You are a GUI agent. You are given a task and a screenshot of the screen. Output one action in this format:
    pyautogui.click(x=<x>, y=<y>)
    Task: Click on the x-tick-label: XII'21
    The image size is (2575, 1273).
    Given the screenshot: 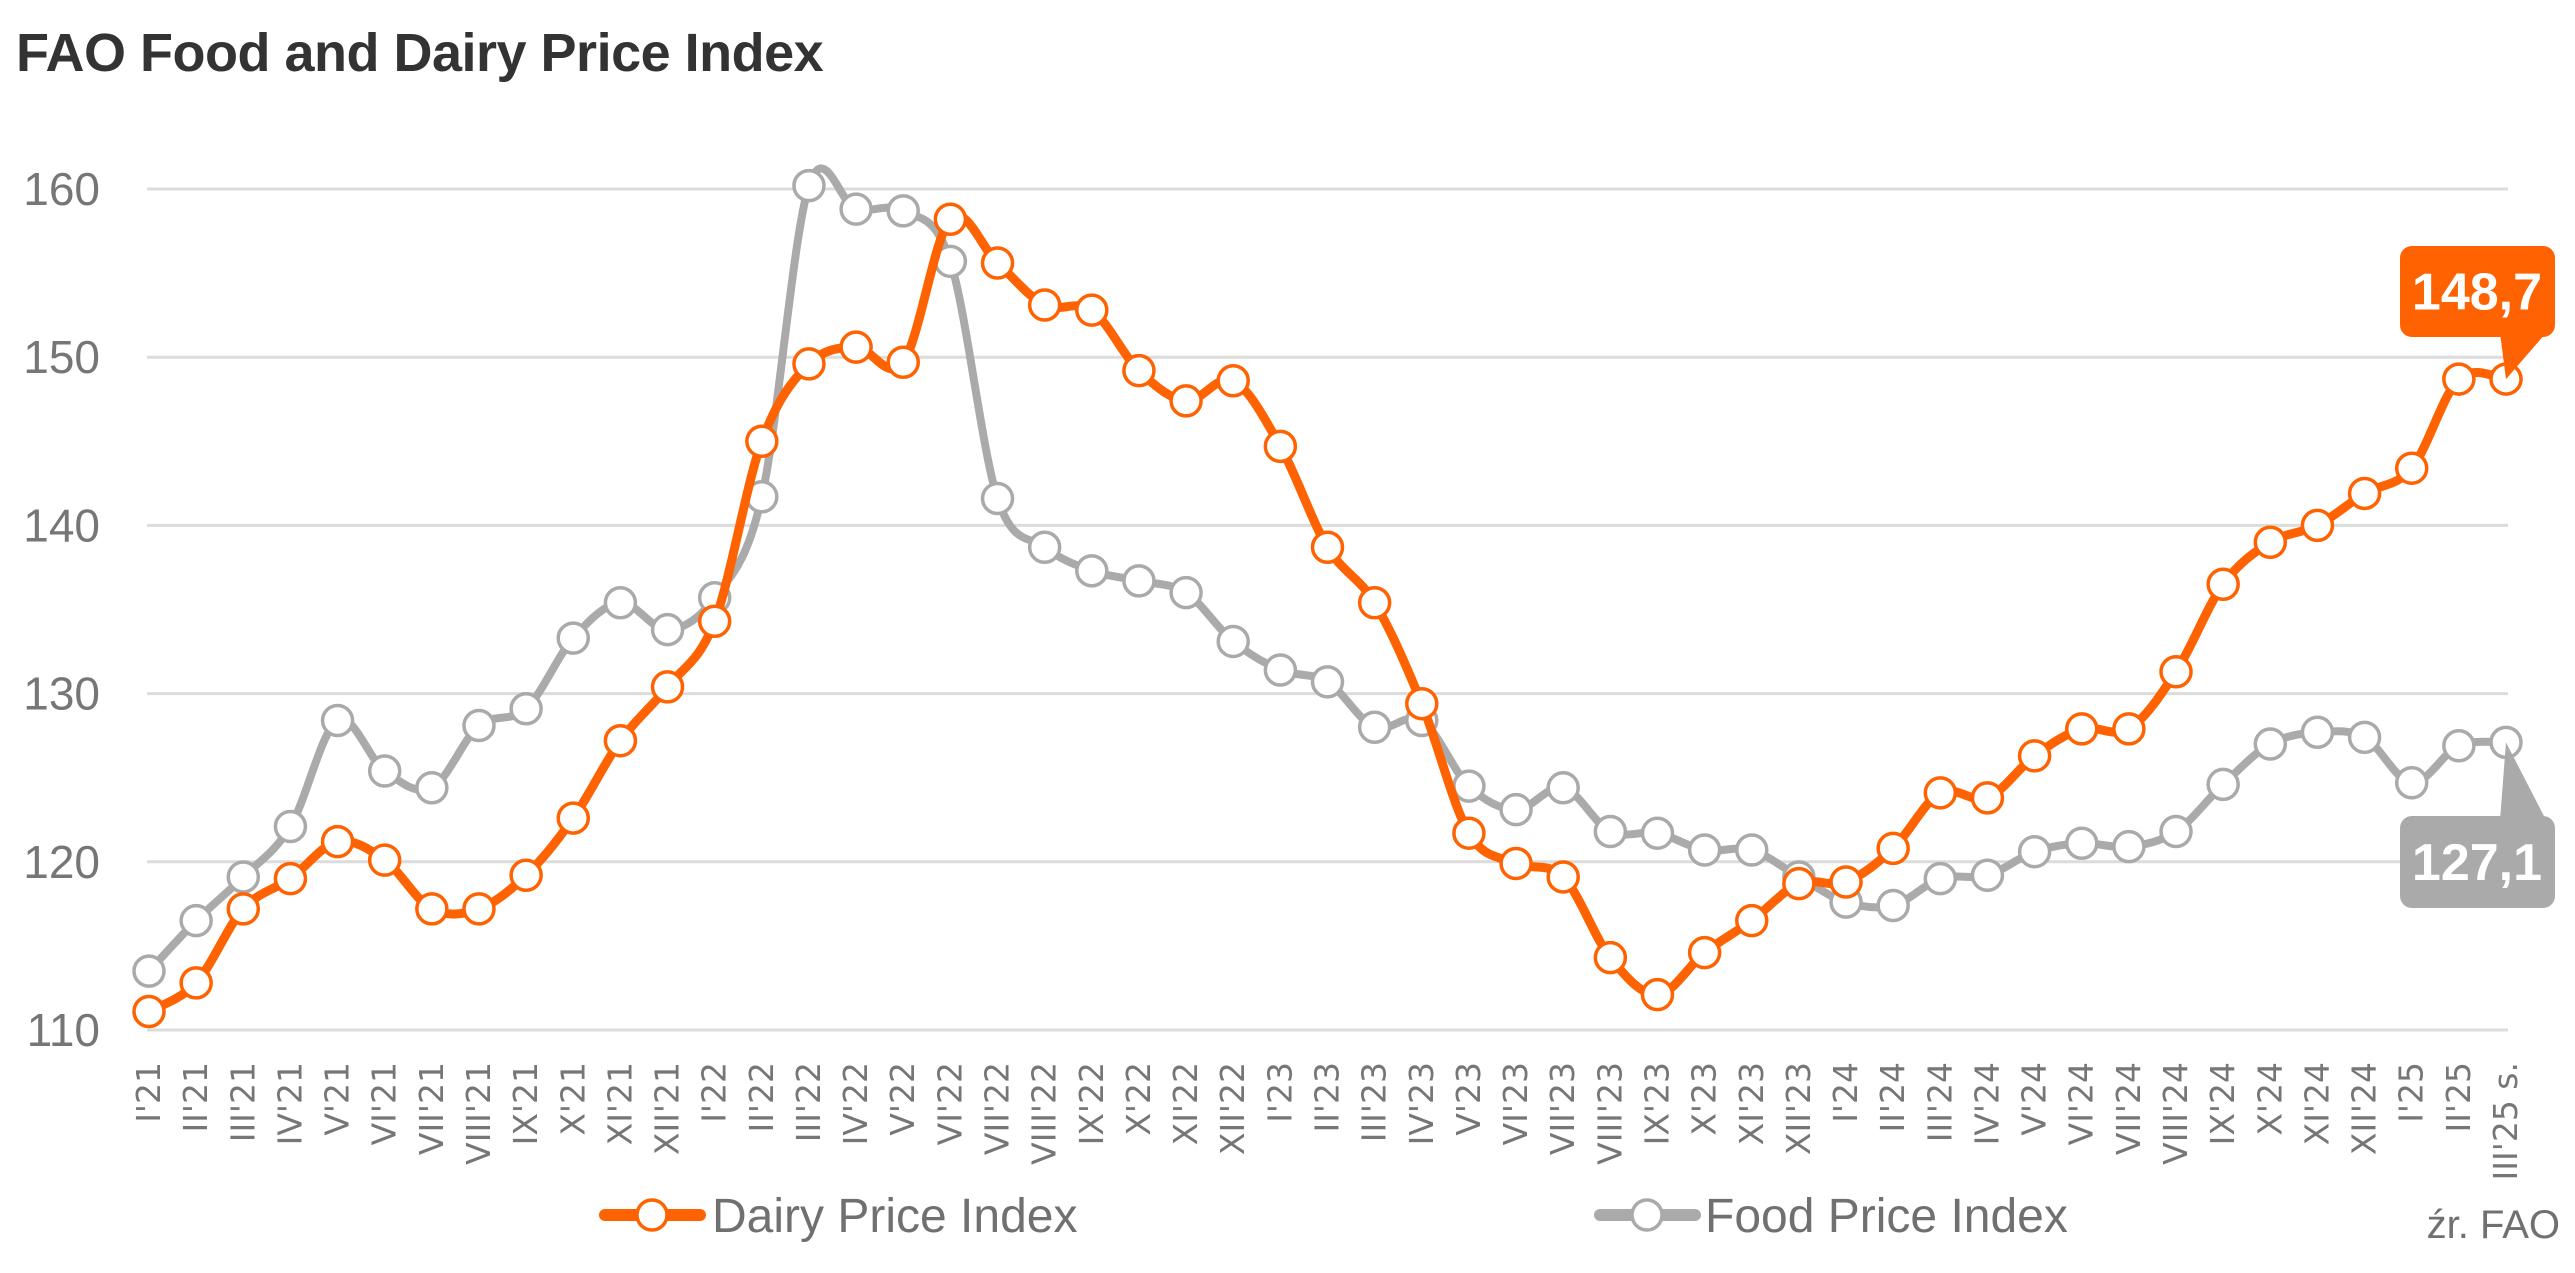 What is the action you would take?
    pyautogui.click(x=667, y=1108)
    